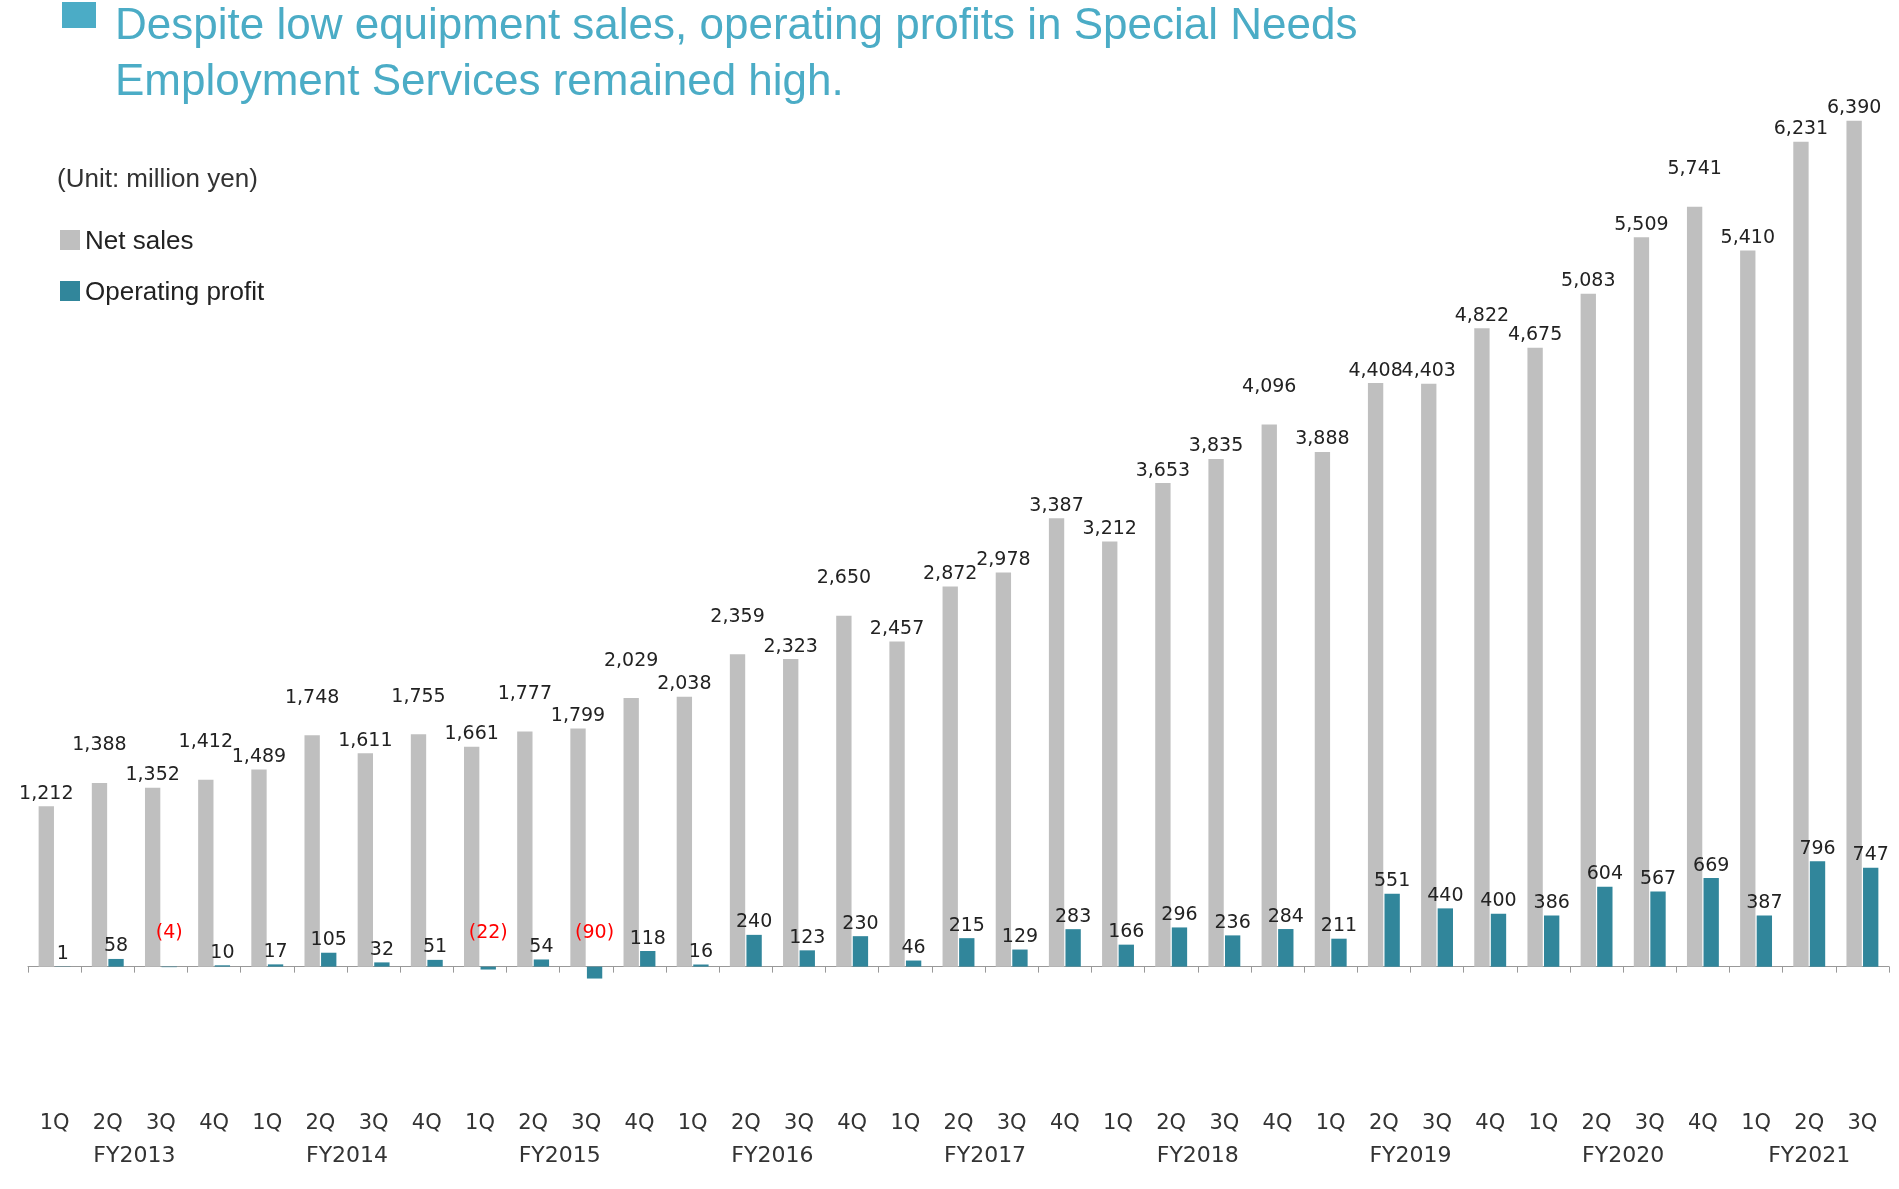 The image size is (1899, 1189). Describe the element at coordinates (913, 946) in the screenshot. I see `data-label: 46` at that location.